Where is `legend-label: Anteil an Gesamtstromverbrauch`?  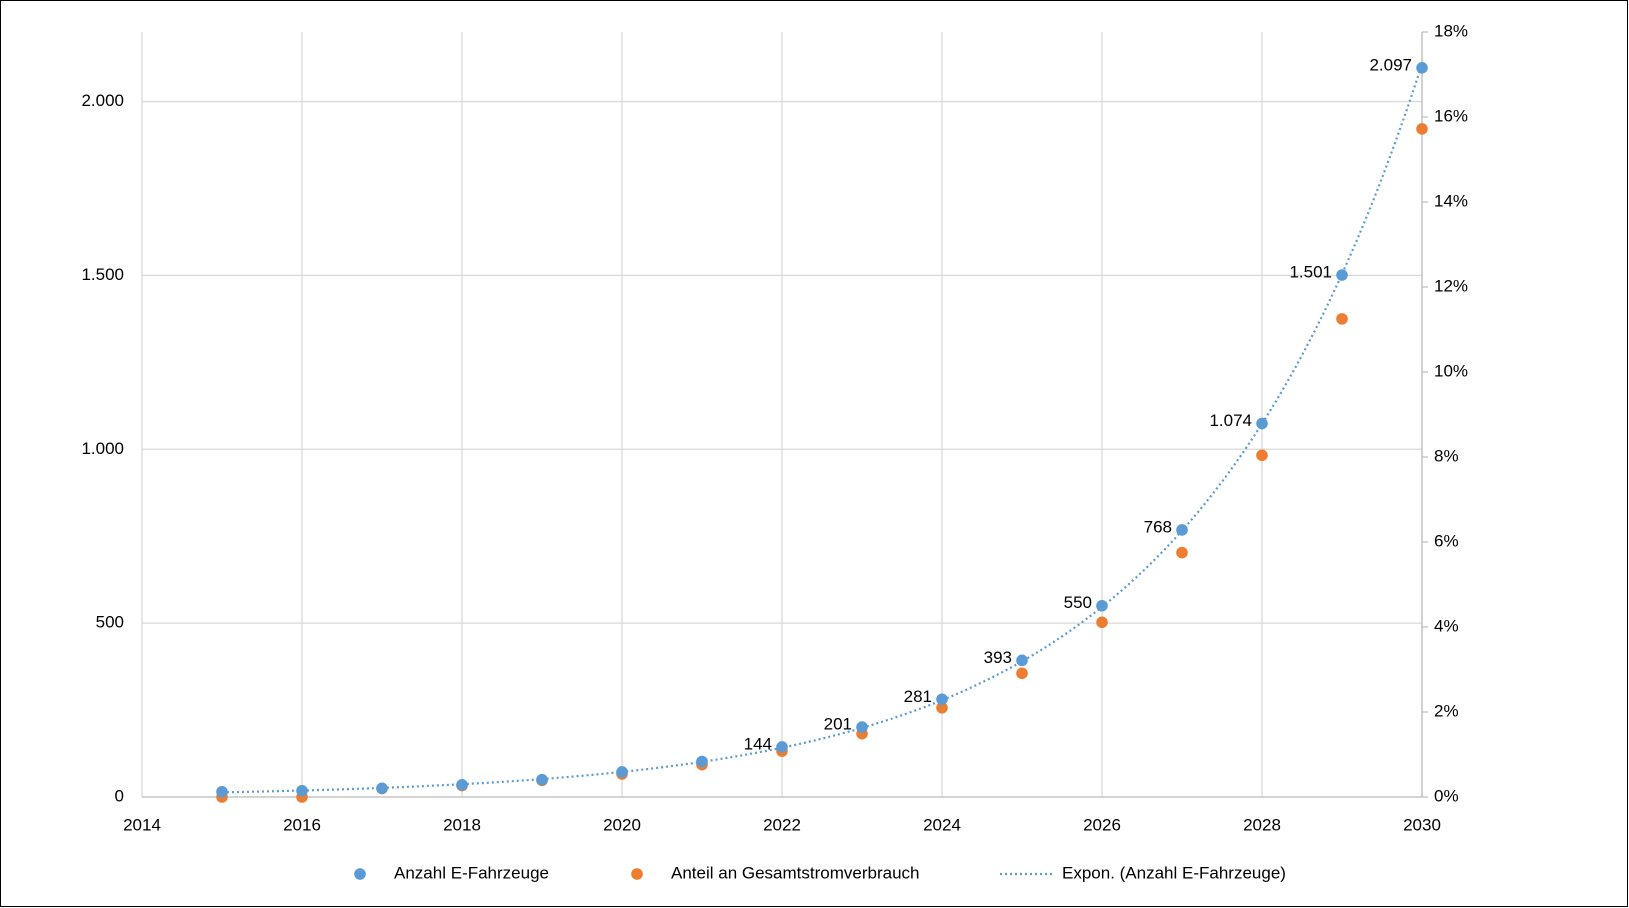
legend-label: Anteil an Gesamtstromverbrauch is located at coordinates (795, 872).